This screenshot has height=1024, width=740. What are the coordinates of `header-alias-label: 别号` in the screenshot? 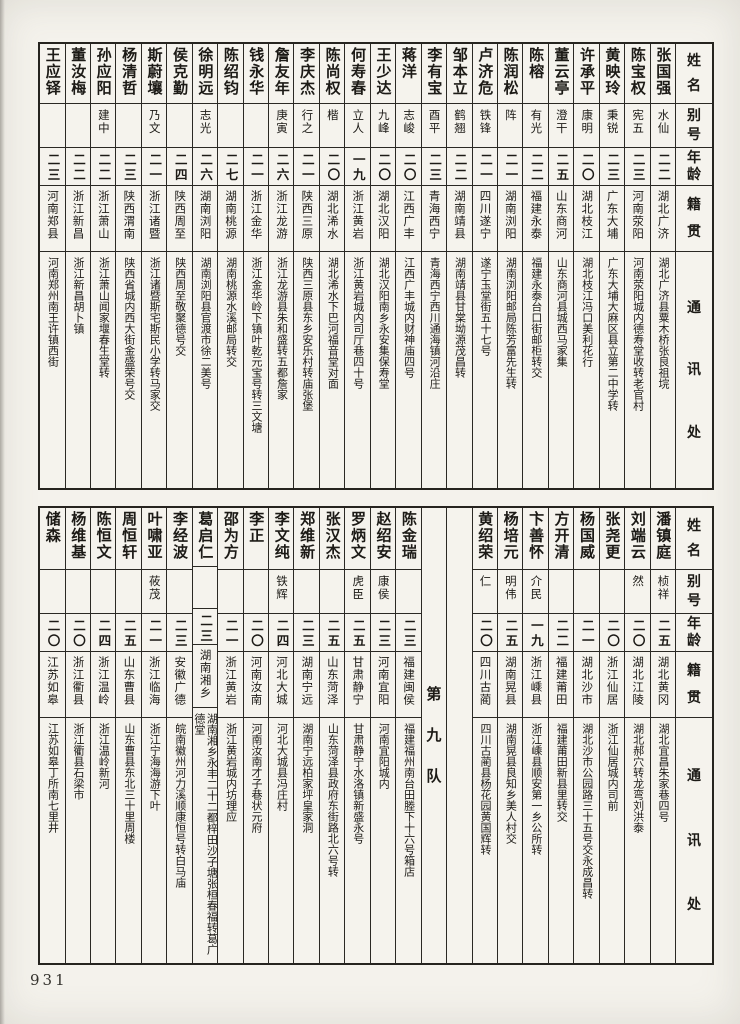 It's located at (694, 126).